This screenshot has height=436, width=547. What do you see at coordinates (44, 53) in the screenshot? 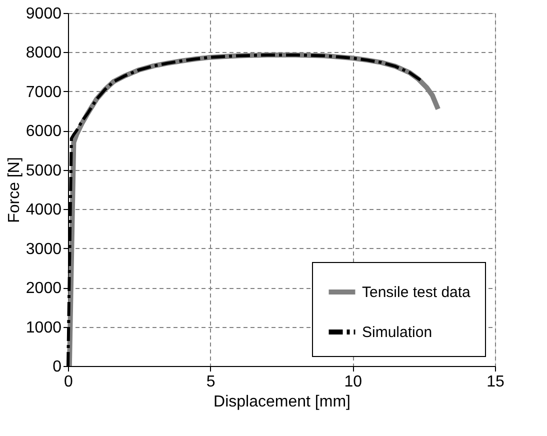
I see `y-tick-label: 8000` at bounding box center [44, 53].